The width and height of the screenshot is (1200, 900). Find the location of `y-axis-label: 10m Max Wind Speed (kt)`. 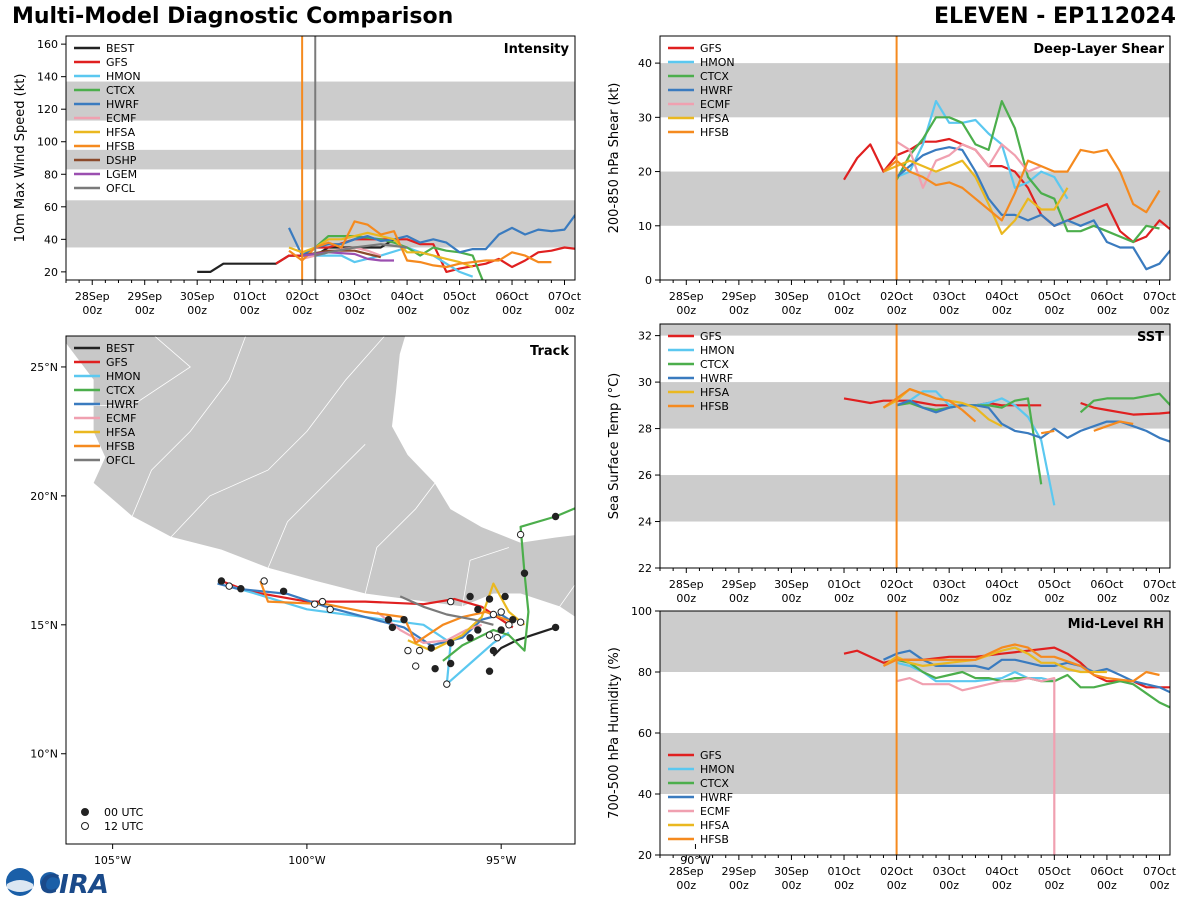

y-axis-label: 10m Max Wind Speed (kt) is located at coordinates (20, 158).